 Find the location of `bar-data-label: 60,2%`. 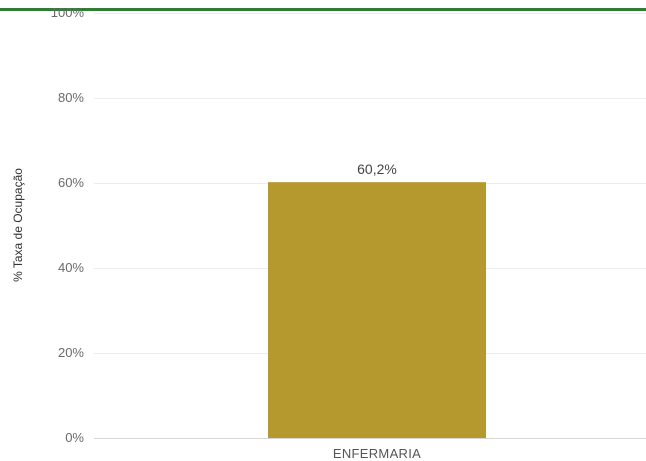

bar-data-label: 60,2% is located at coordinates (377, 169).